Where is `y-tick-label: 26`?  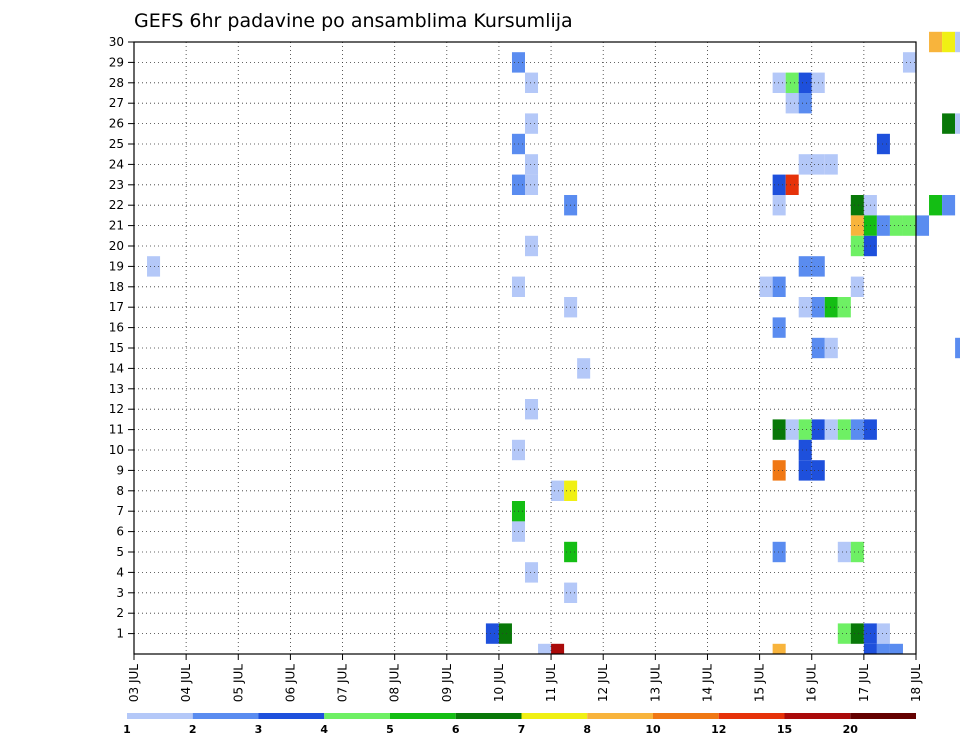 y-tick-label: 26 is located at coordinates (116, 124).